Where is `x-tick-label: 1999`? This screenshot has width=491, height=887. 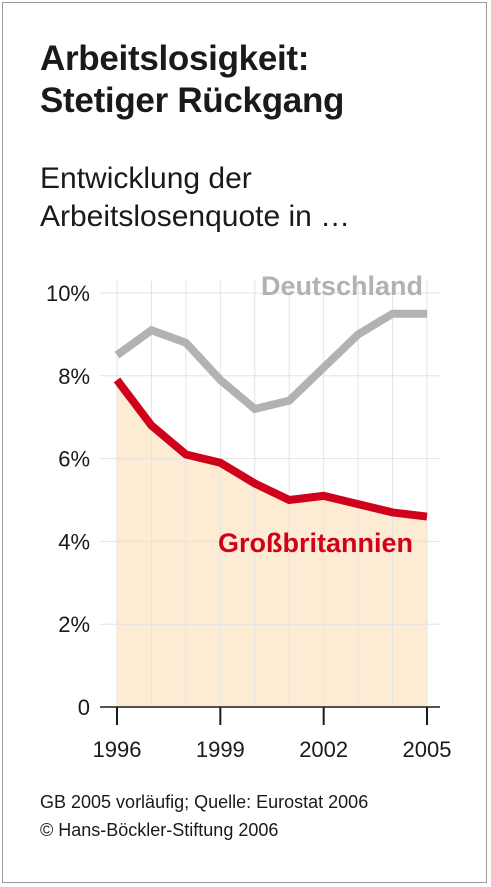 x-tick-label: 1999 is located at coordinates (220, 749).